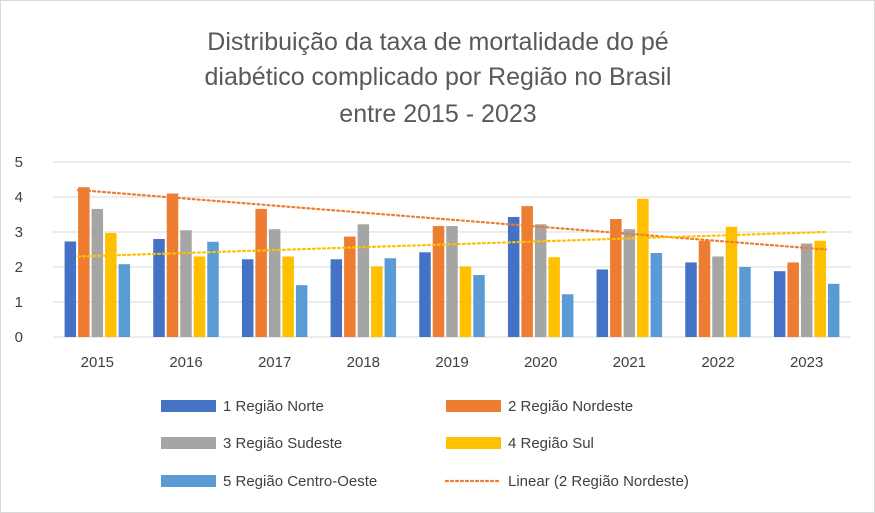 This screenshot has width=875, height=513. I want to click on x-tick-label: 2023, so click(806, 362).